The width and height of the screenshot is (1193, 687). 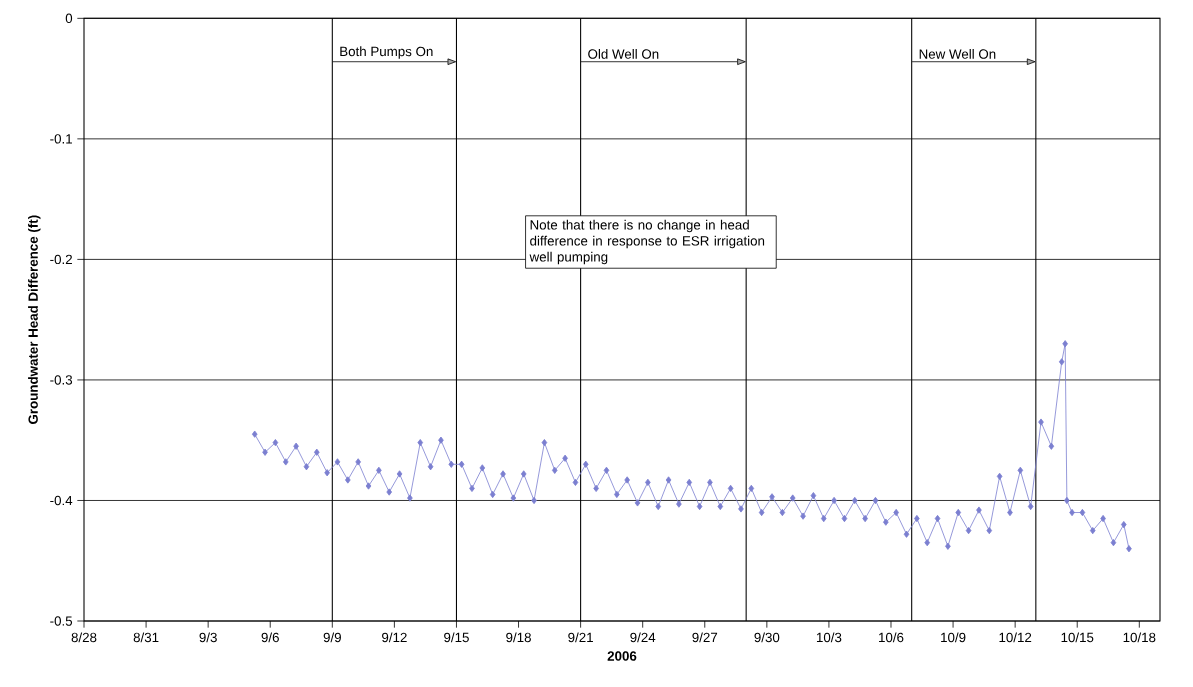 I want to click on x-tick-label: 9/6, so click(x=270, y=637).